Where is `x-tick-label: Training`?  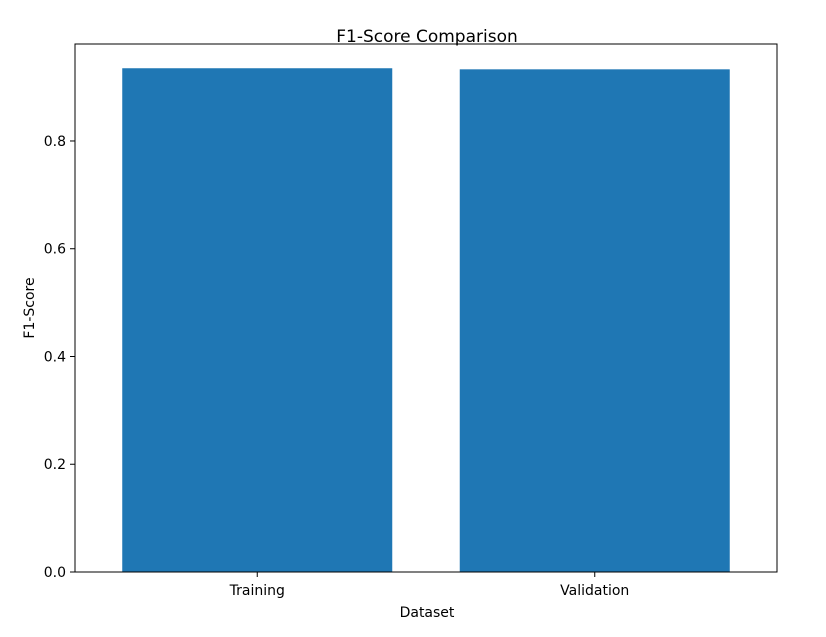
x-tick-label: Training is located at coordinates (257, 591).